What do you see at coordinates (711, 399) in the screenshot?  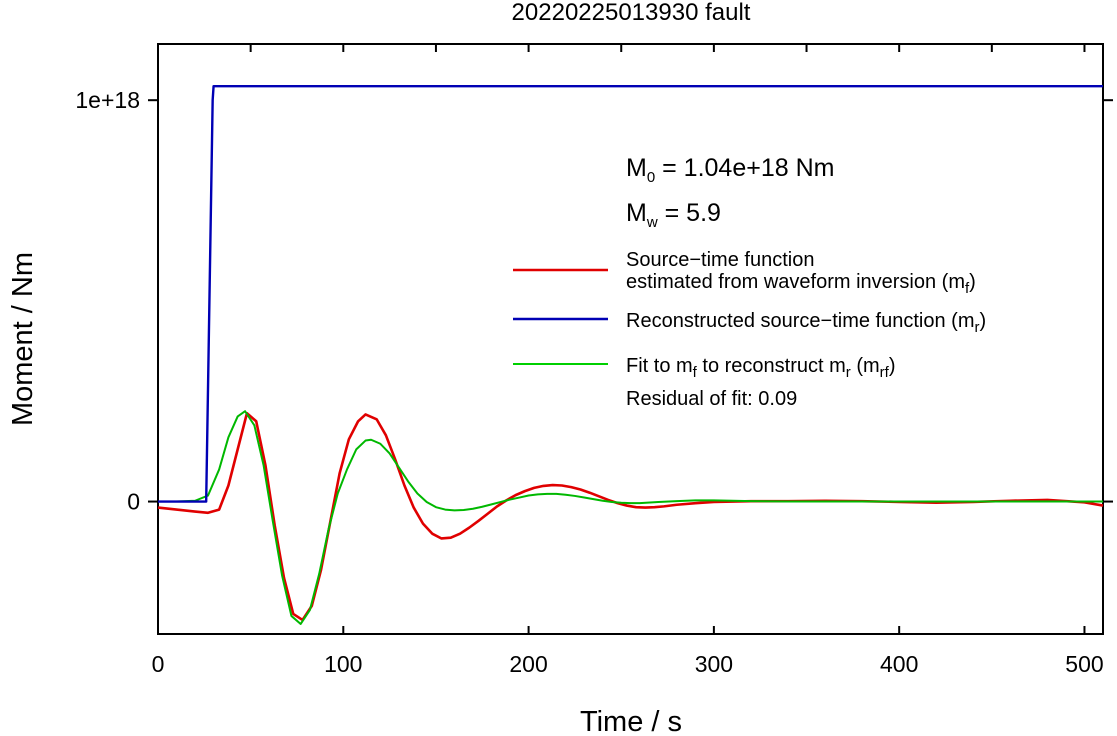 I see `residual-annotation: Residual of fit: 0.09` at bounding box center [711, 399].